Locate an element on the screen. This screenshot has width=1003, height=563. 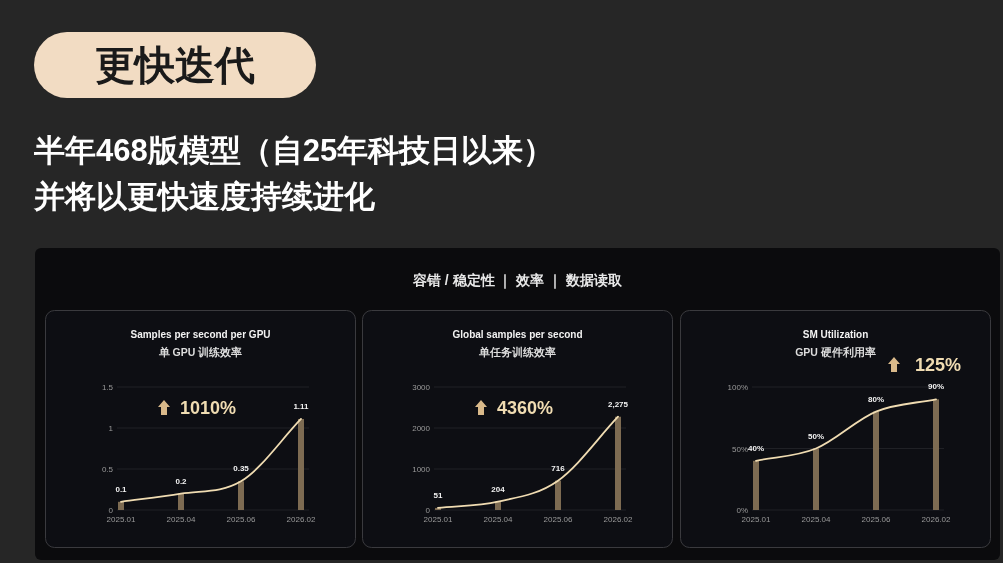
data-label: 40% is located at coordinates (756, 448).